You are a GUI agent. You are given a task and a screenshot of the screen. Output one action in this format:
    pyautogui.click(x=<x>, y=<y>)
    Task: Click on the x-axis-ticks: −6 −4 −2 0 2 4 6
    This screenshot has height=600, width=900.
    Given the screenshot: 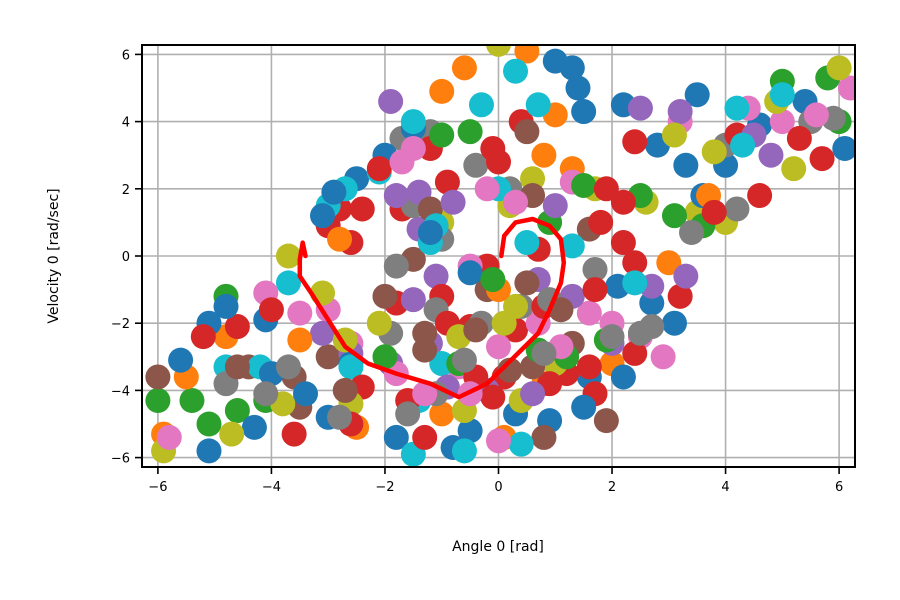 What is the action you would take?
    pyautogui.click(x=495, y=481)
    